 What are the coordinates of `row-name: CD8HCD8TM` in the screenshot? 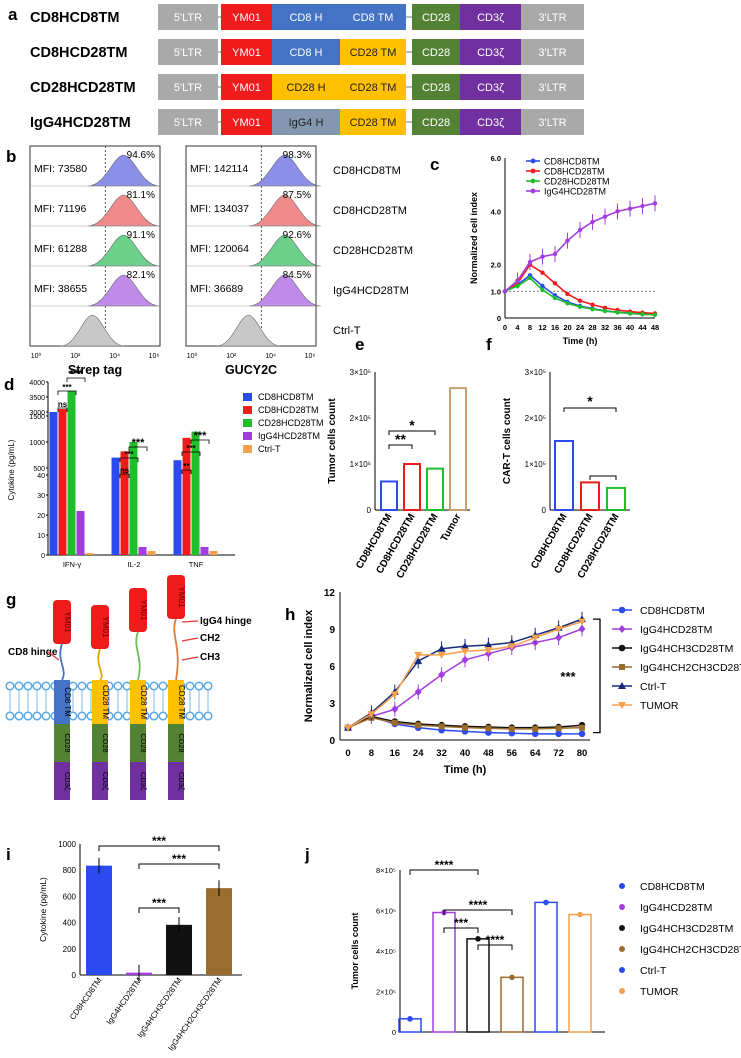 It's located at (367, 171).